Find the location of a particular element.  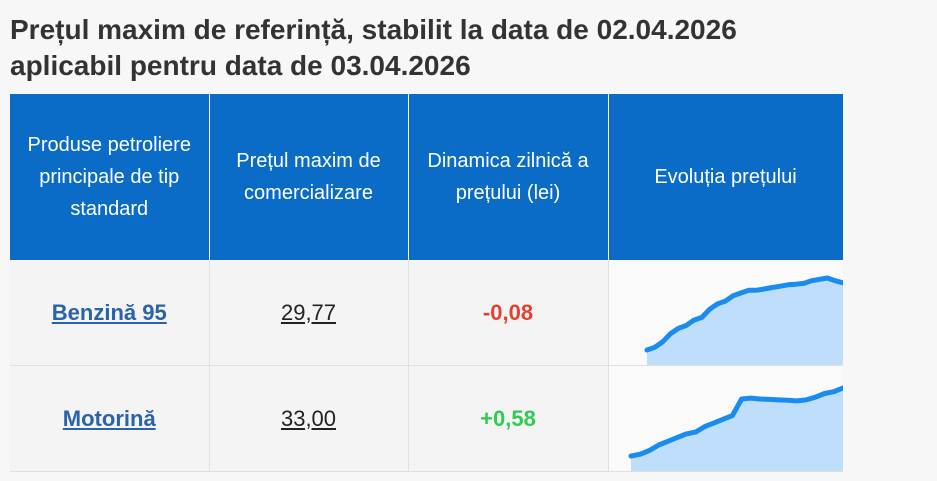

header-daily-change: Dinamica zilnică a prețului (lei) is located at coordinates (508, 177).